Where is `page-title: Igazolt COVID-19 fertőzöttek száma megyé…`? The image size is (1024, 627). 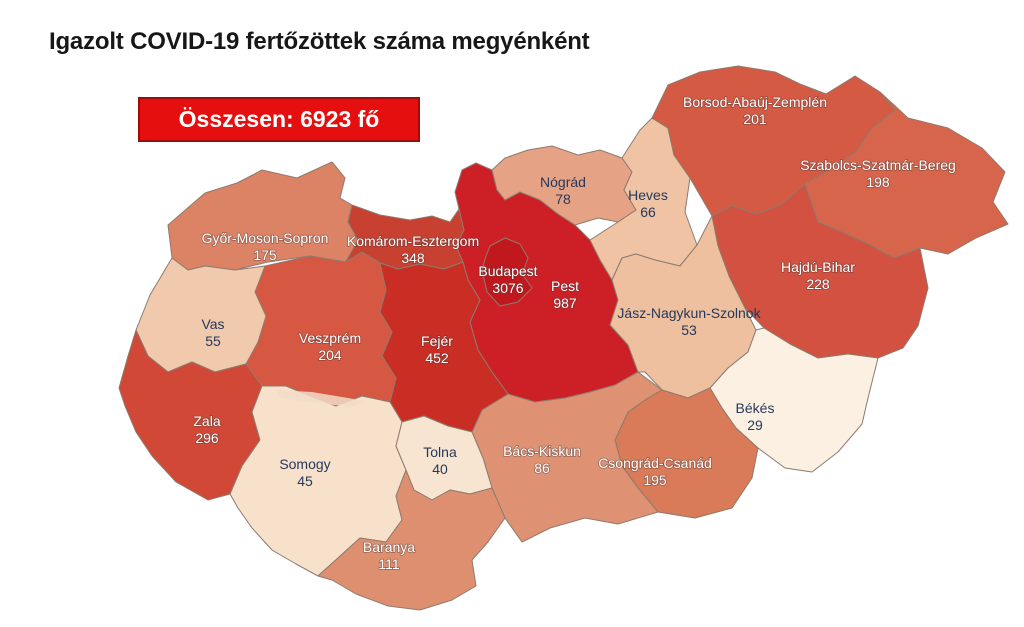 page-title: Igazolt COVID-19 fertőzöttek száma megyé… is located at coordinates (319, 41).